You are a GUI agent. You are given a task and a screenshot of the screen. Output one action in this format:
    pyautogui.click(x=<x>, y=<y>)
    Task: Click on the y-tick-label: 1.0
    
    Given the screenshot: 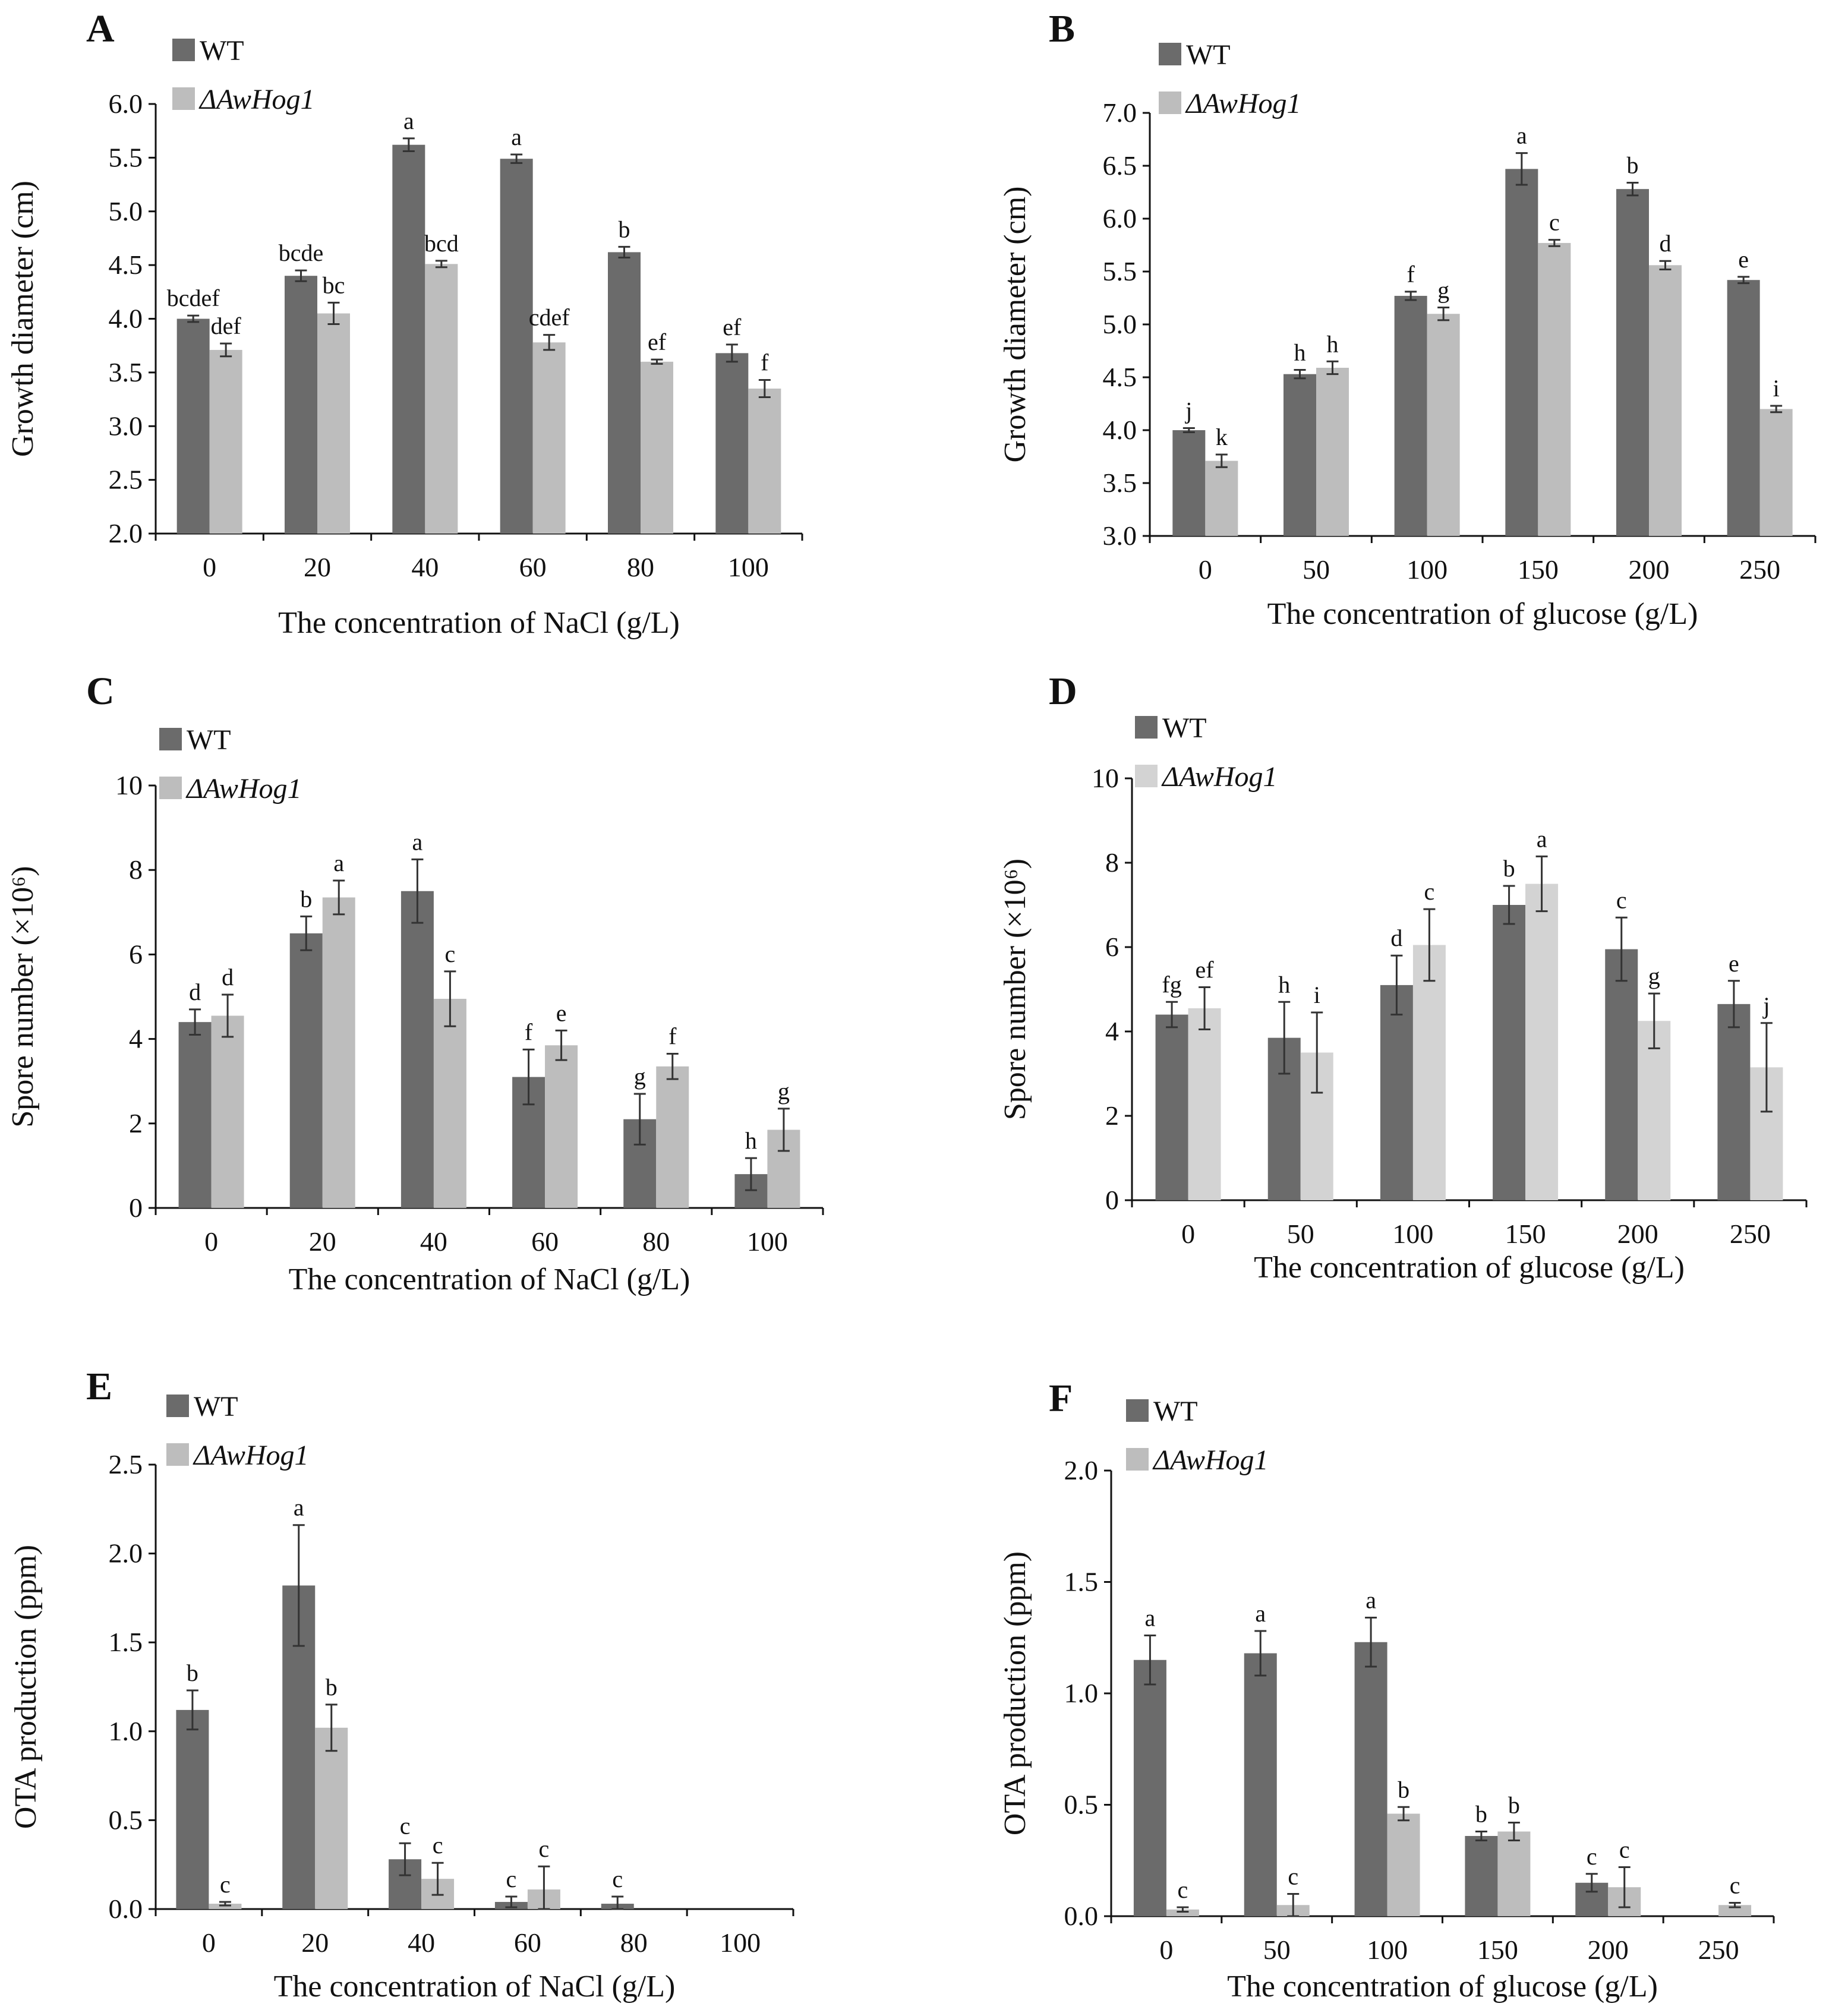 What is the action you would take?
    pyautogui.click(x=1081, y=1693)
    